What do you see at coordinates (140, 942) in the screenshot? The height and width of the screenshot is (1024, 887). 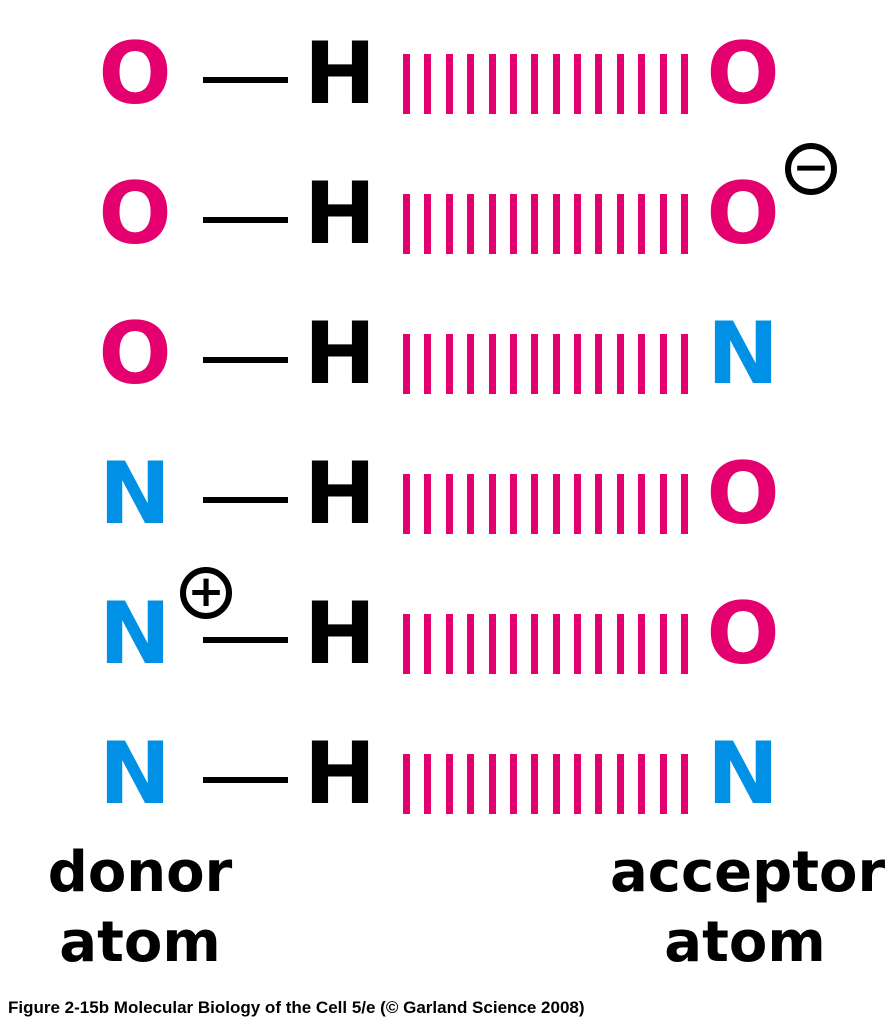 I see `donor-label-line-2: atom` at bounding box center [140, 942].